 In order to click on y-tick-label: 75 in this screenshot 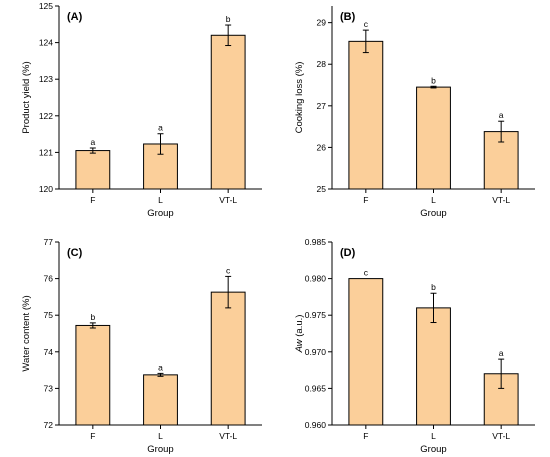, I will do `click(49, 315)`.